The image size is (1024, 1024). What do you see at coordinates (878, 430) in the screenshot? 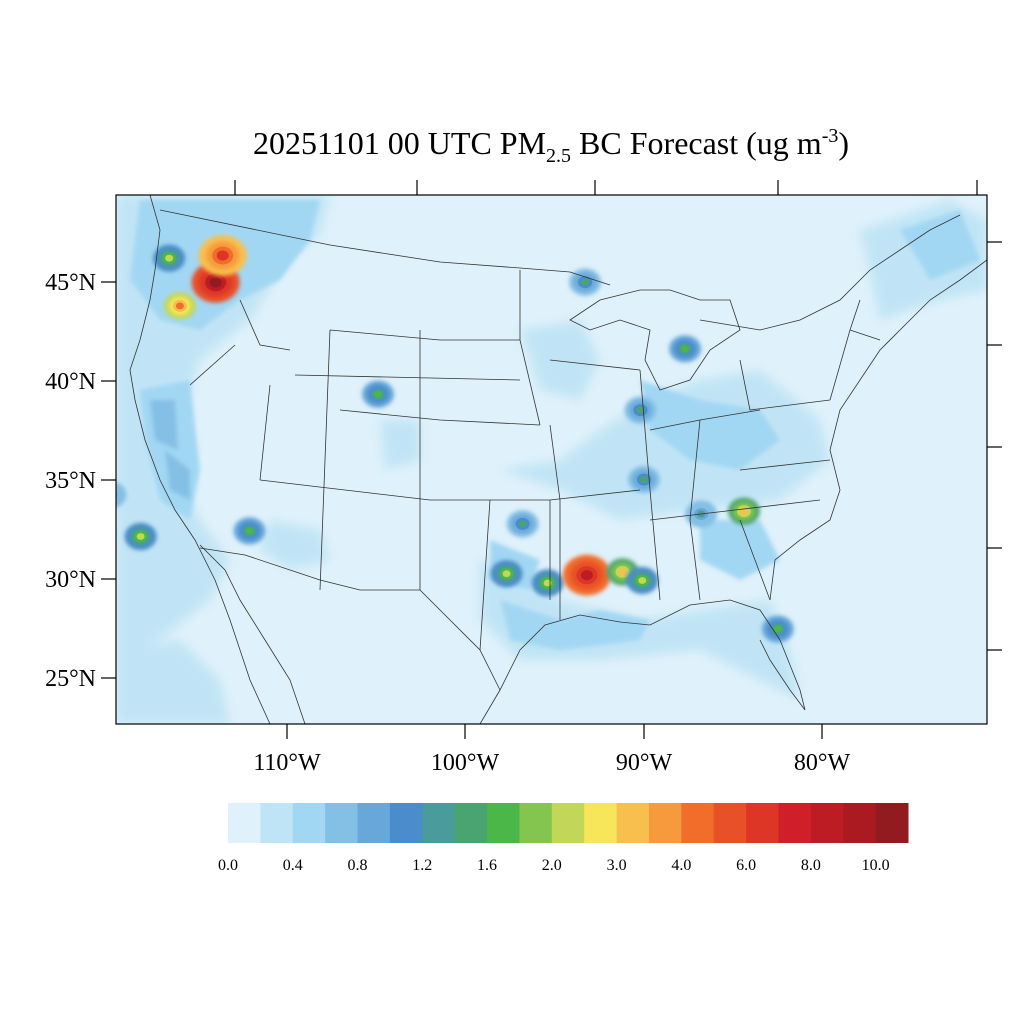
I see `east-coastline` at bounding box center [878, 430].